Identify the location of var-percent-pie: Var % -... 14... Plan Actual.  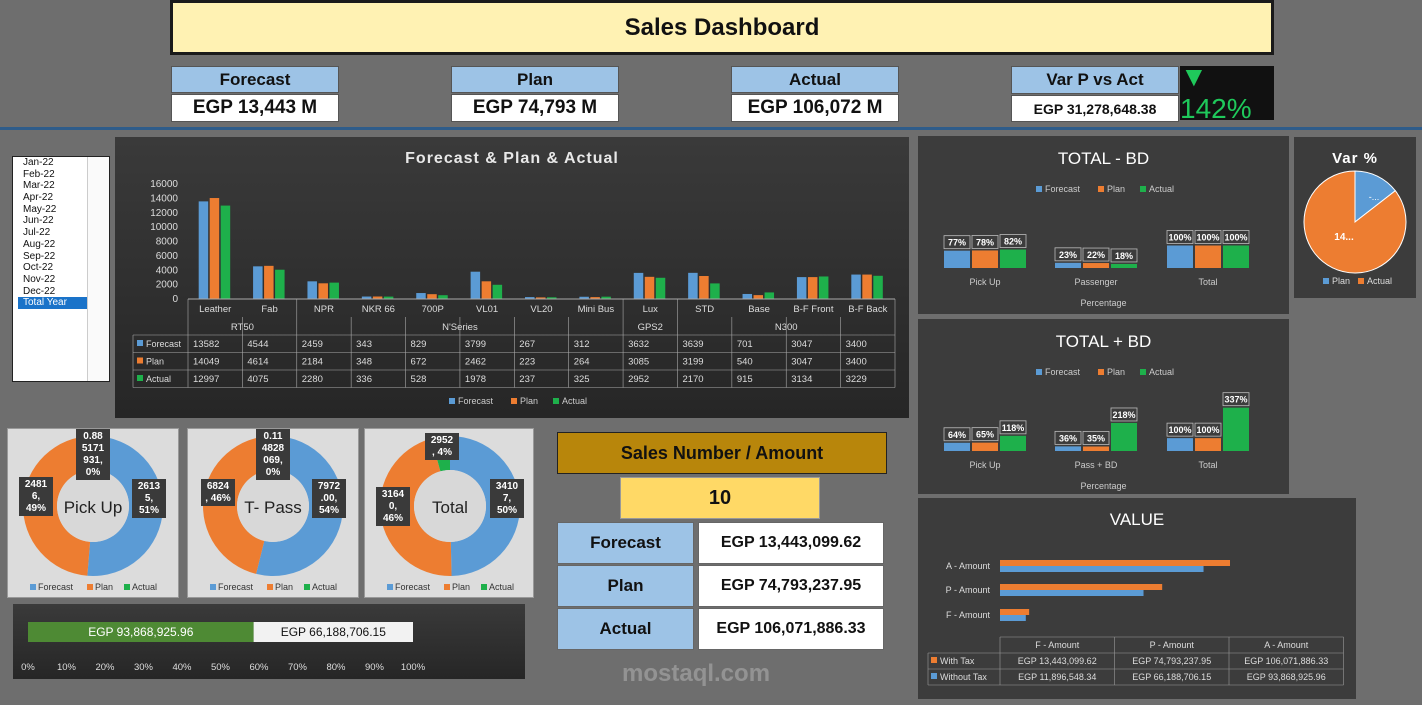
(1355, 218).